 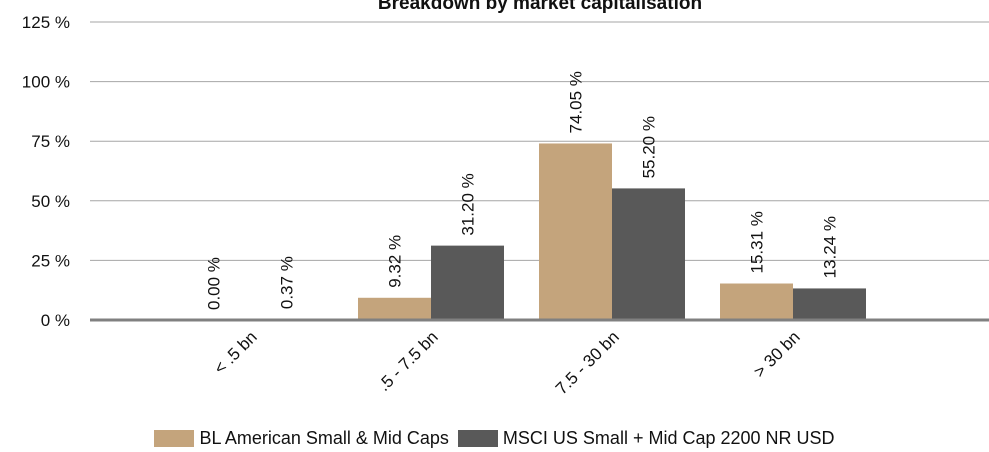 What do you see at coordinates (477, 438) in the screenshot?
I see `legend-swatch-benchmark` at bounding box center [477, 438].